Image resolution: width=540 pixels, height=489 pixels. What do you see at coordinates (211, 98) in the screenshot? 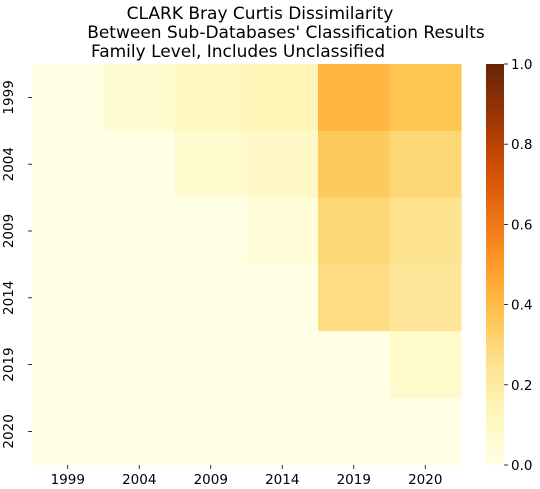
I see `heatmap-cell-1999-2009` at bounding box center [211, 98].